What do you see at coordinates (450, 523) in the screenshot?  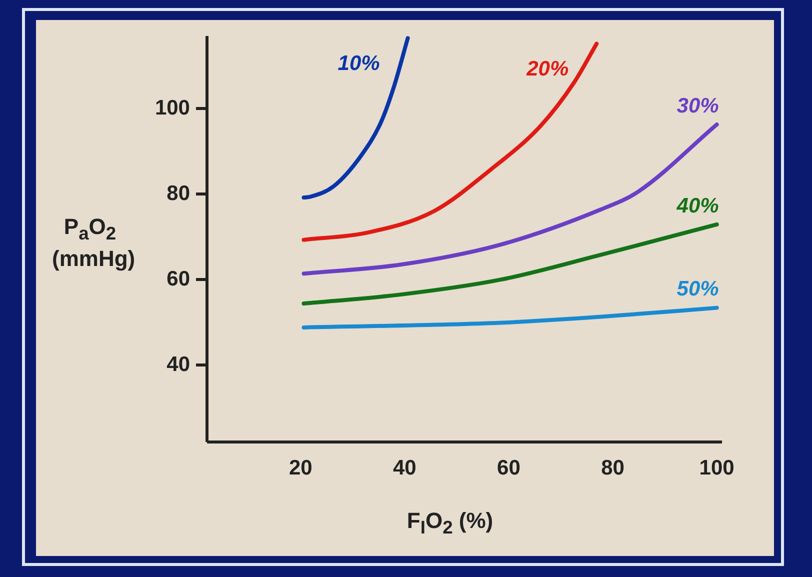 I see `x-axis-title: F$_{I}$O$_{2}$ (%)` at bounding box center [450, 523].